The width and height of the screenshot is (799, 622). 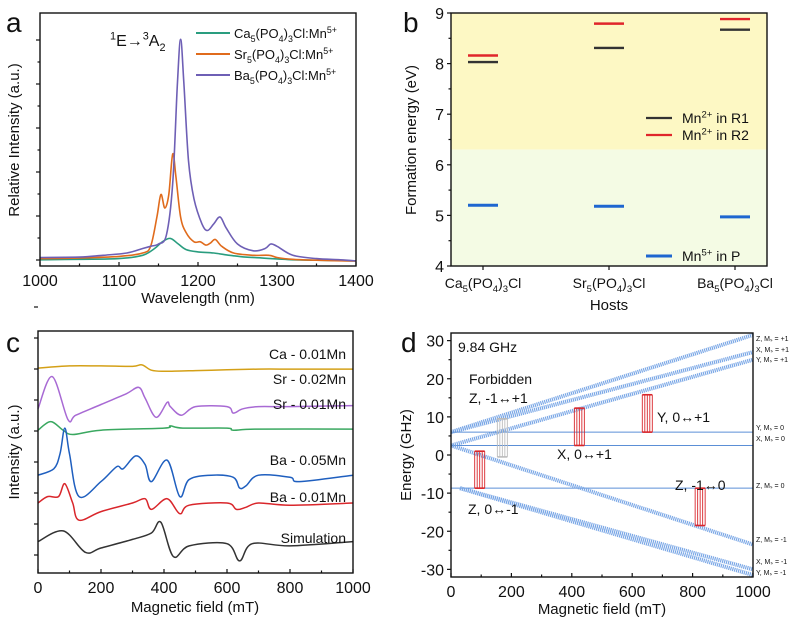 I want to click on y-tick-label: -20, so click(x=432, y=532).